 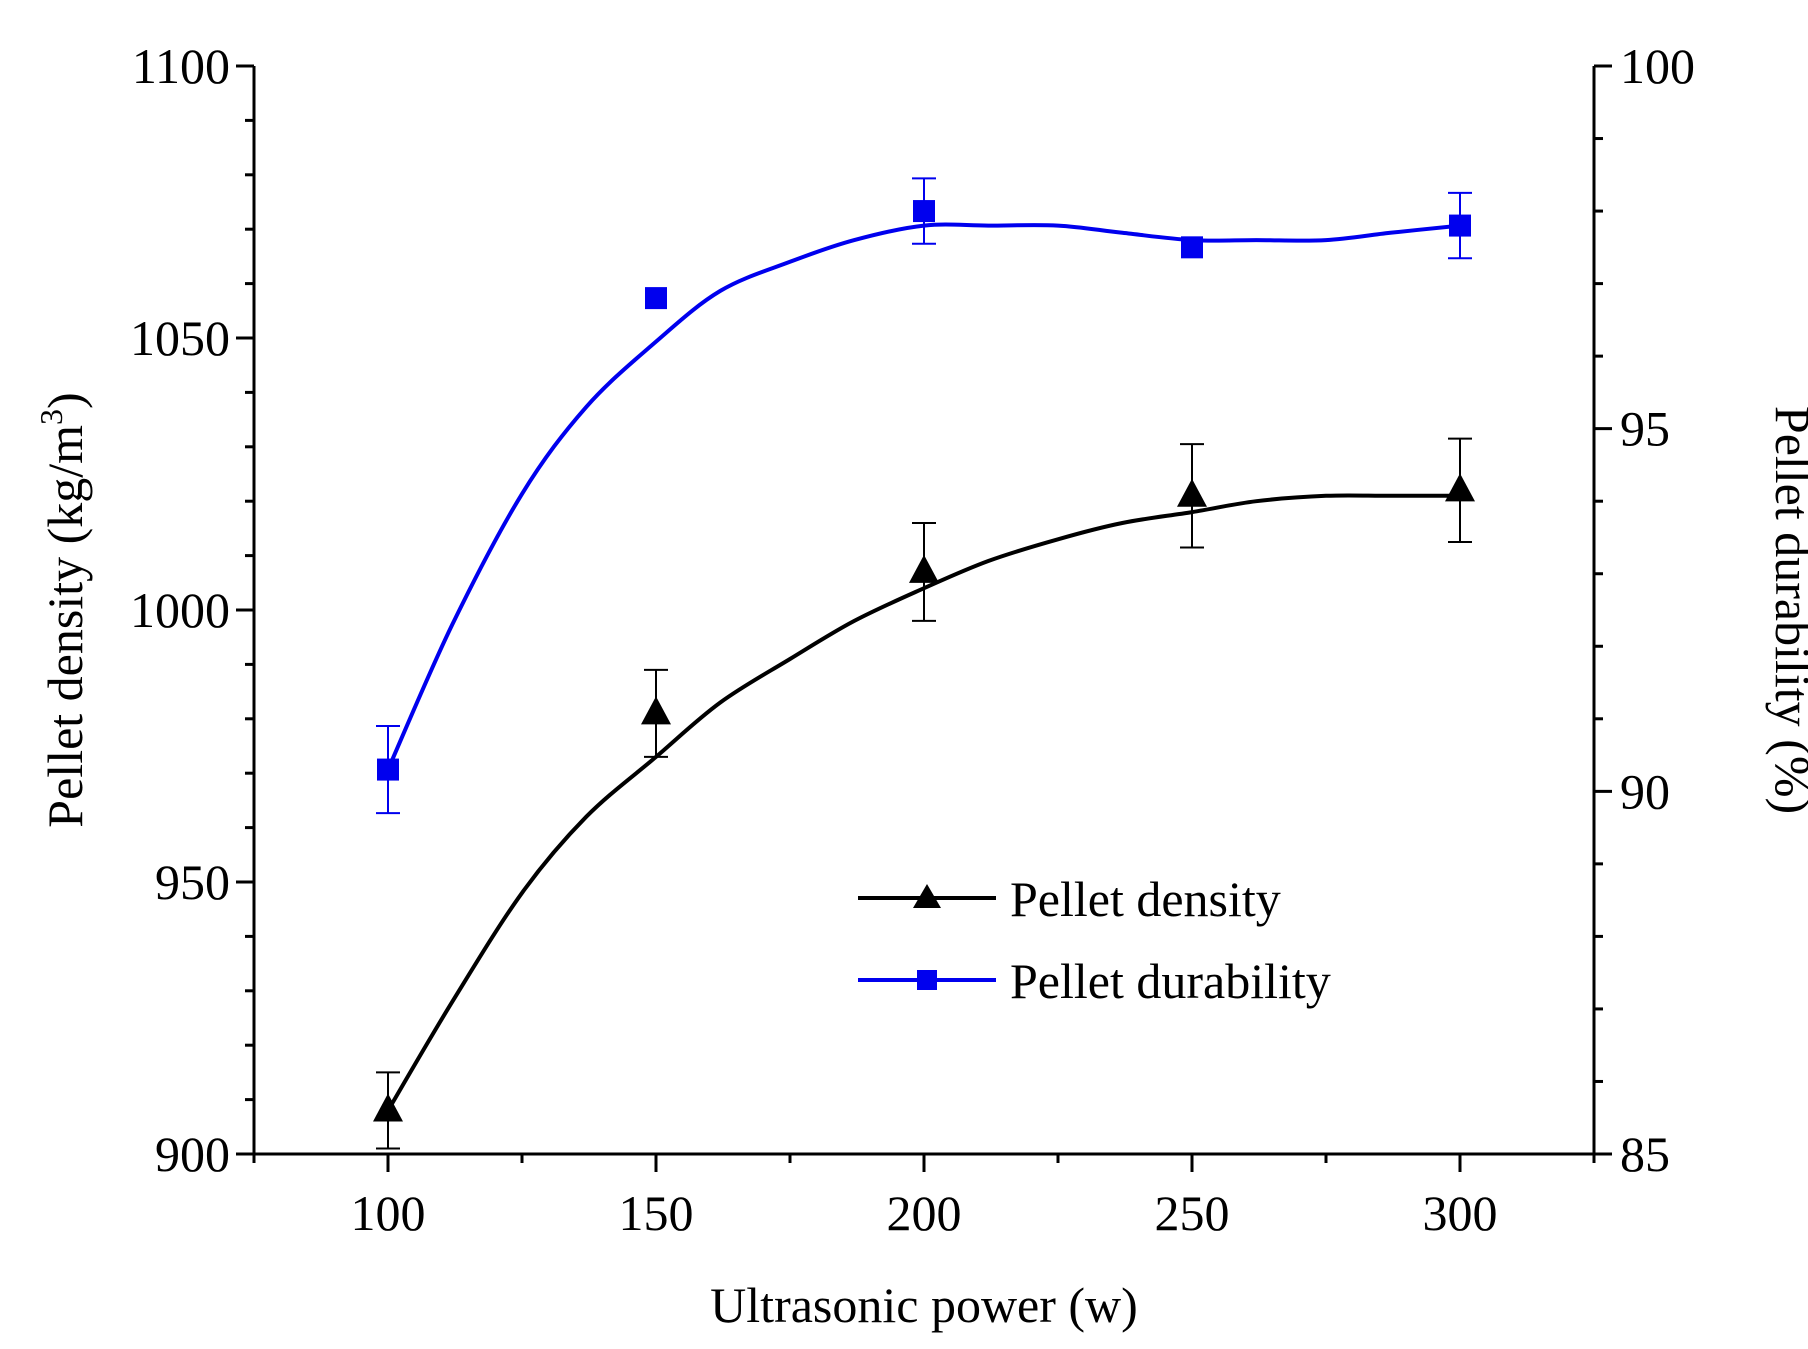 I want to click on left-y-axis-title-main: Pellet density (kg/m, so click(x=65, y=626).